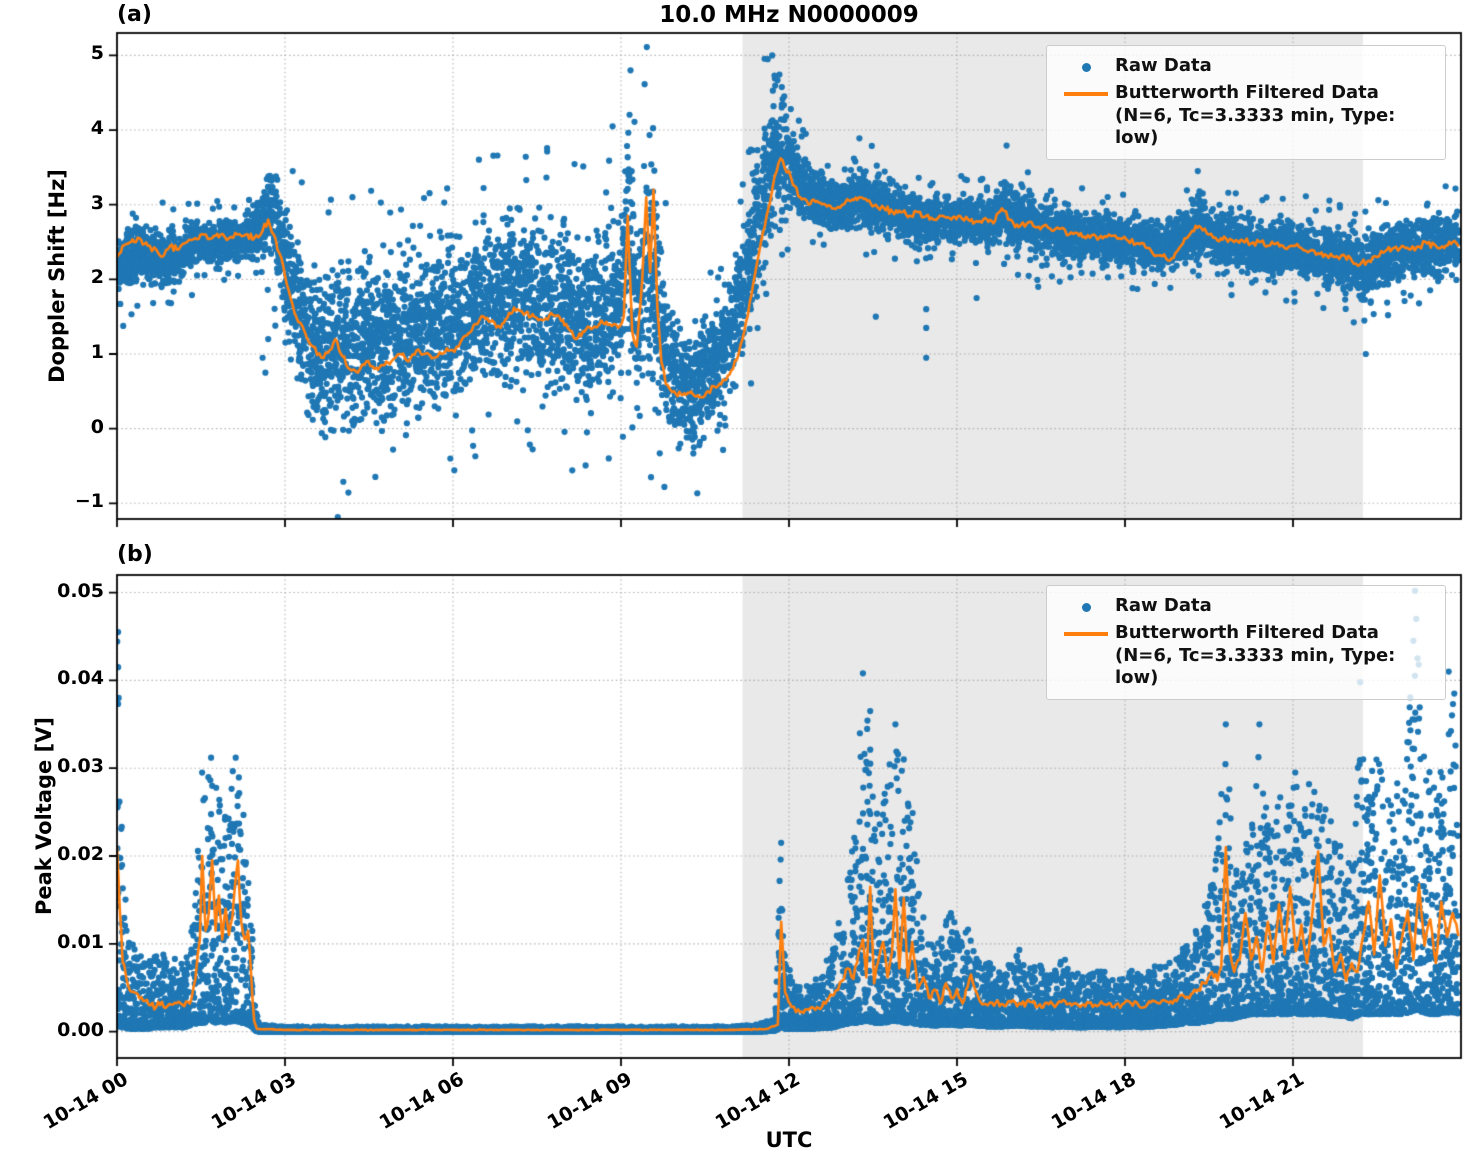  Describe the element at coordinates (789, 15) in the screenshot. I see `figure-title: 10.0 MHz N0000009` at that location.